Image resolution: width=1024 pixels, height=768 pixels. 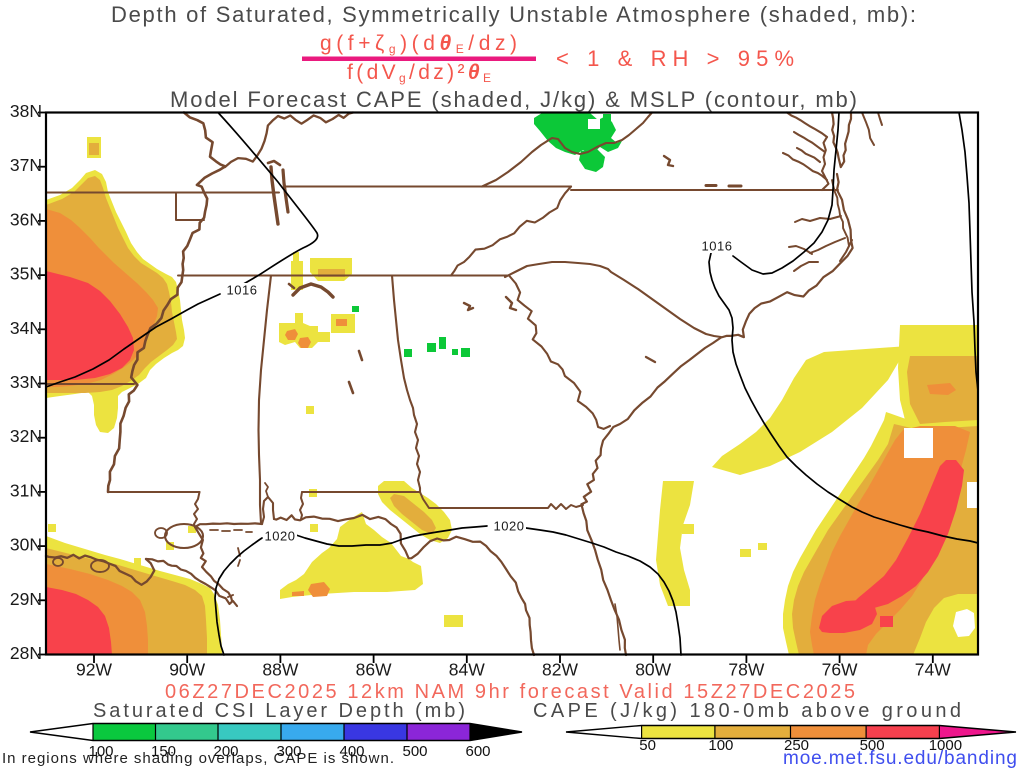 I want to click on svg-text: 35N, so click(x=26, y=274).